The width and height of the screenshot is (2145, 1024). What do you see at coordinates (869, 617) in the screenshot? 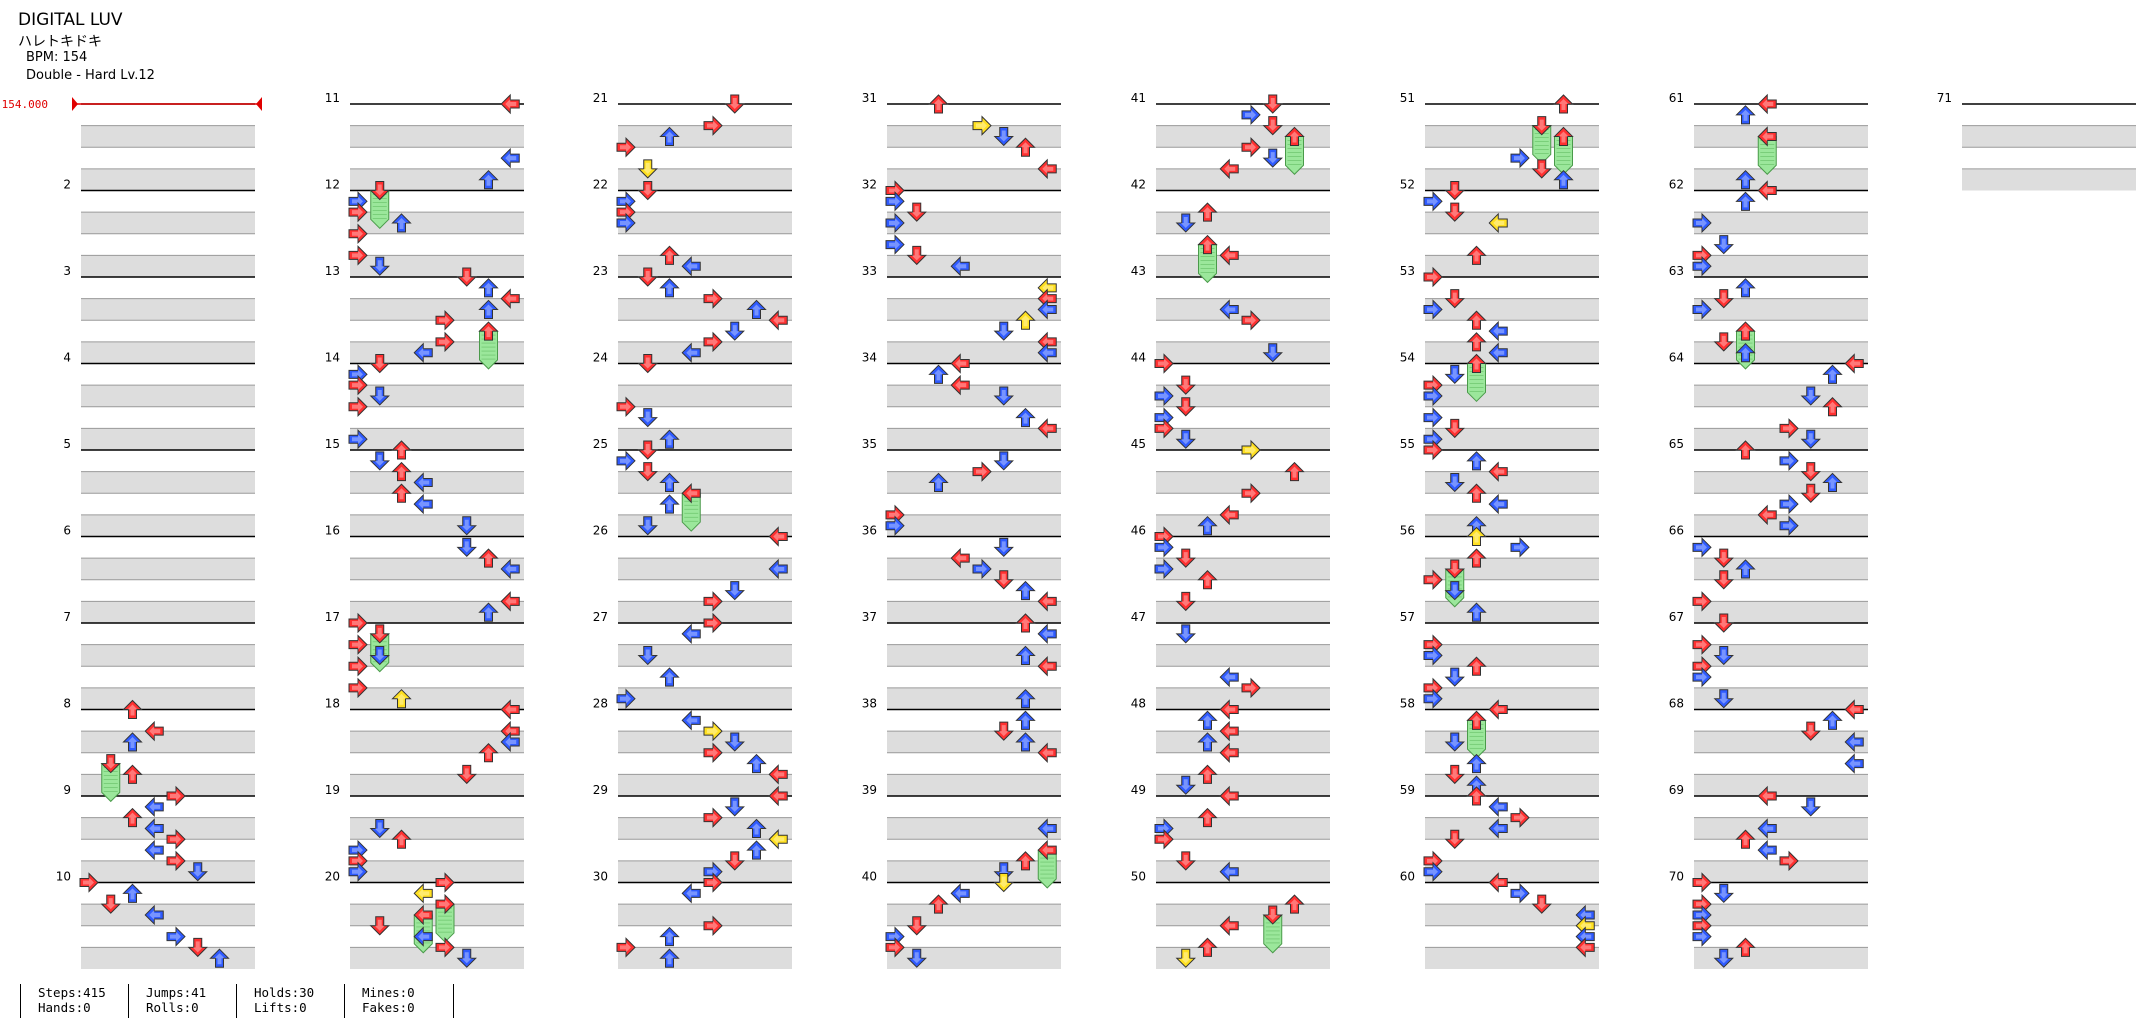
I see `measure-number: 37` at bounding box center [869, 617].